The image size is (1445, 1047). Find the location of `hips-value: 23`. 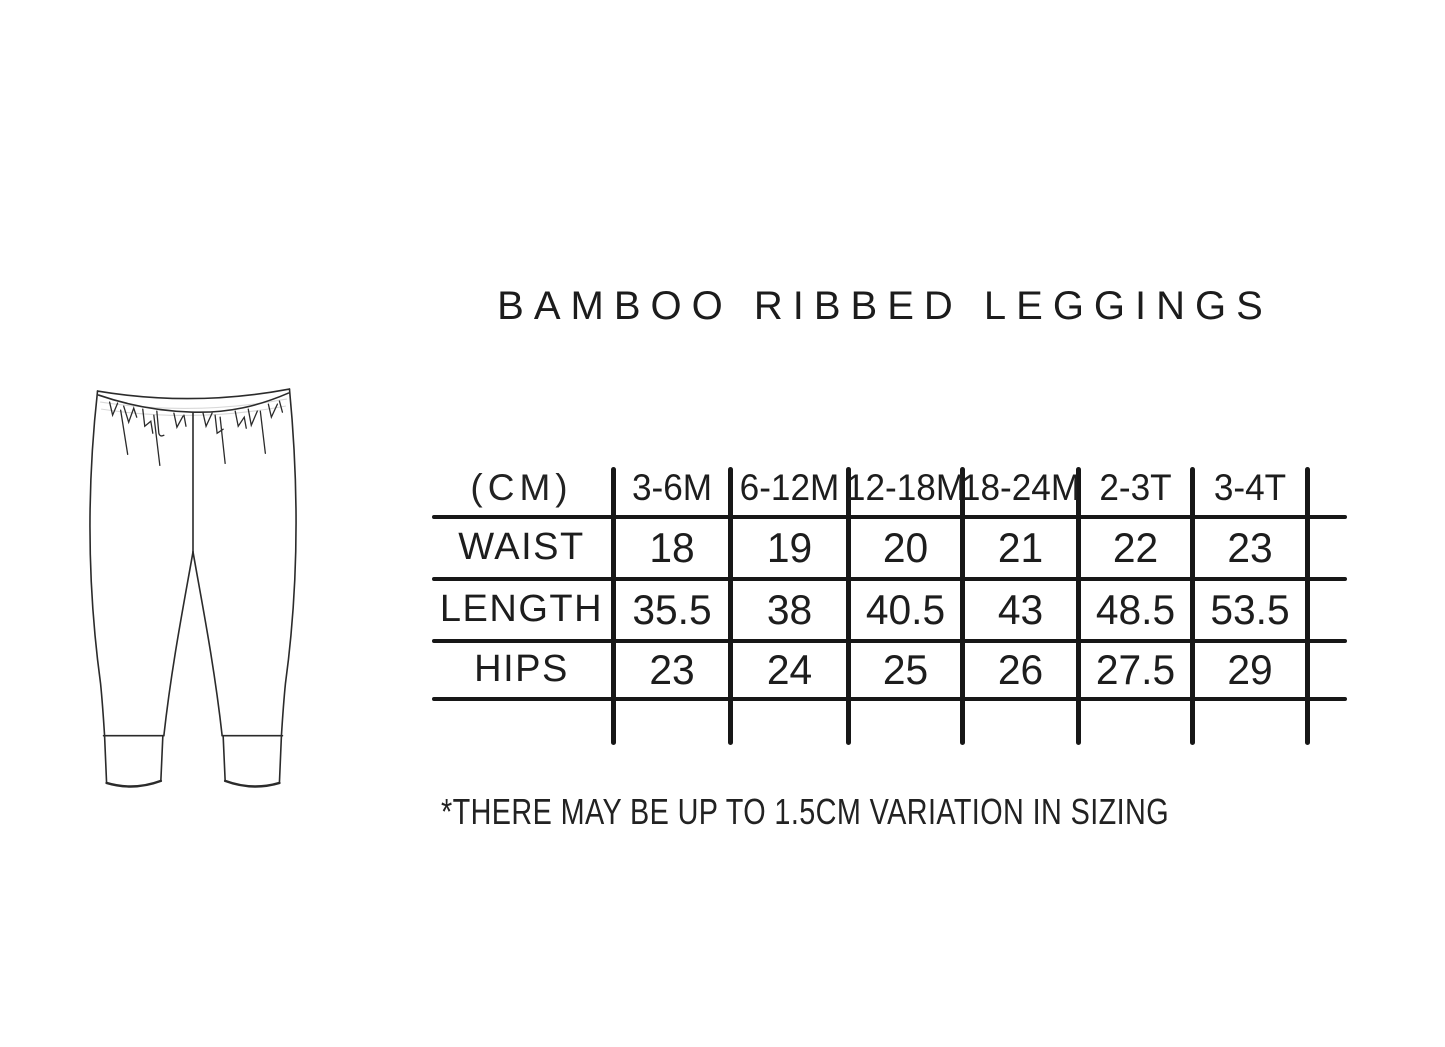

hips-value: 23 is located at coordinates (672, 669).